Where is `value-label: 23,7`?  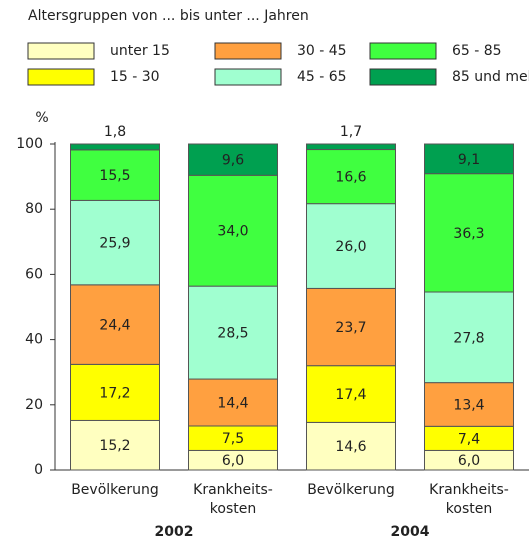
value-label: 23,7 is located at coordinates (350, 328).